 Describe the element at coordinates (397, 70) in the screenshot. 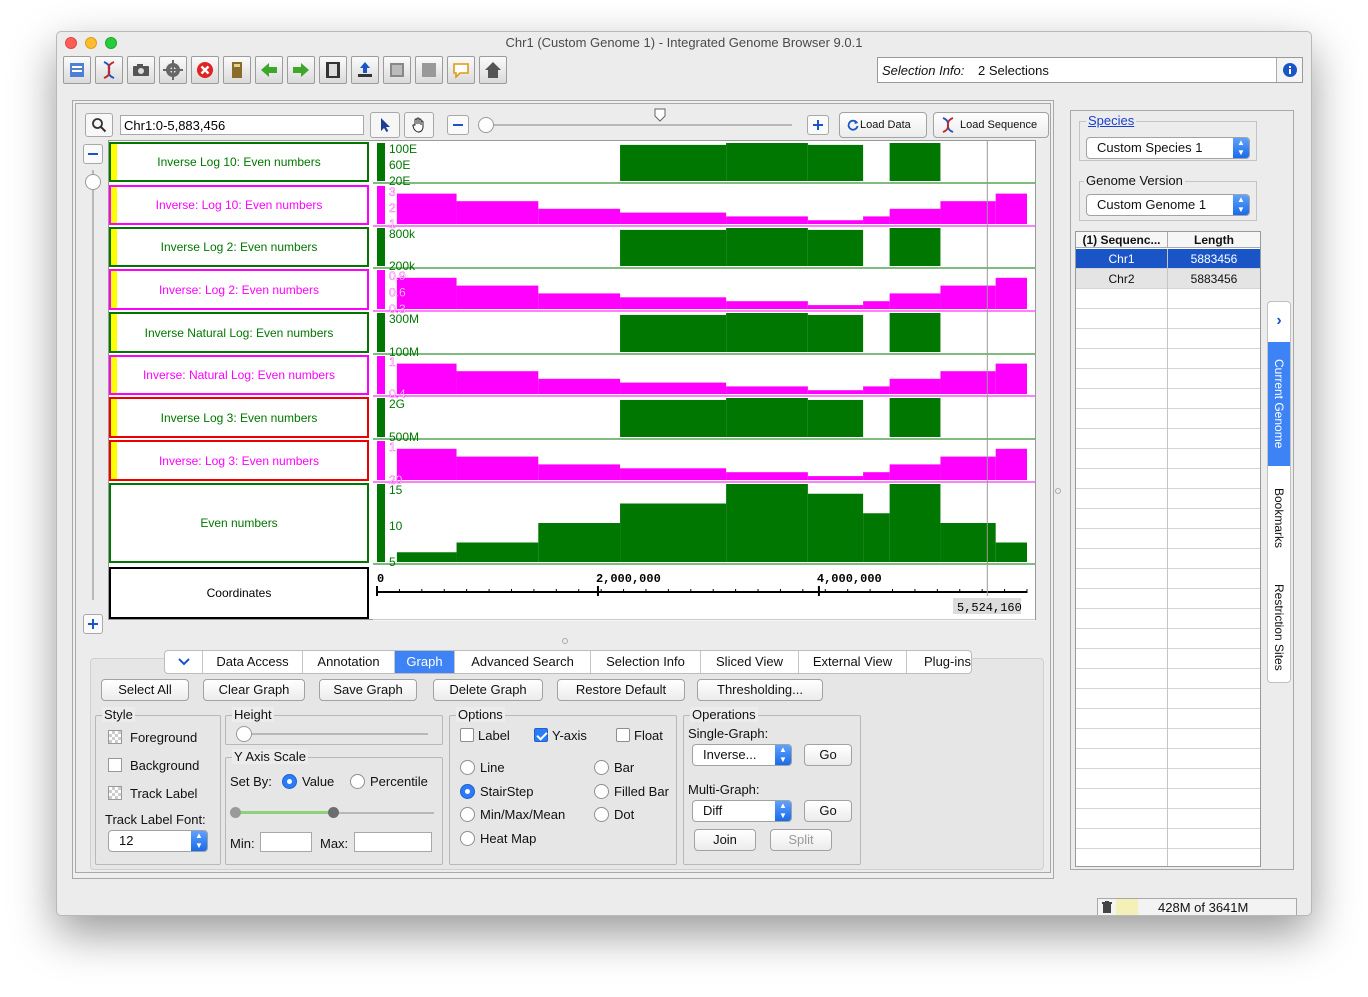

I see `panel-button` at that location.